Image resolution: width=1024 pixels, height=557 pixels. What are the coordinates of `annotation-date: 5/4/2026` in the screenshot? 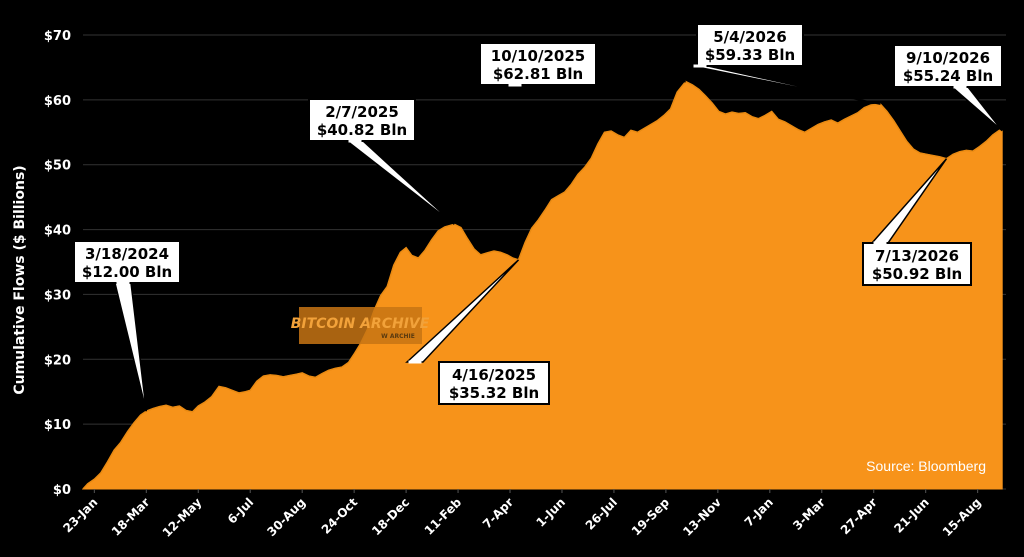 It's located at (750, 37).